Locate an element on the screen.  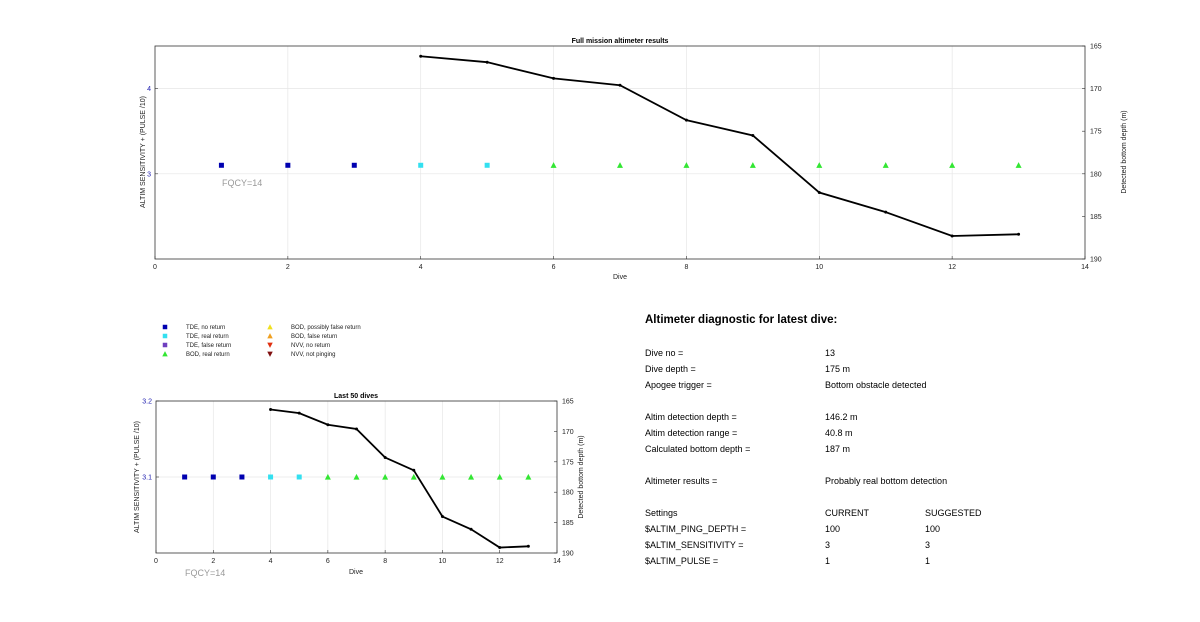
y-left-tick-label: 3.1 is located at coordinates (147, 478).